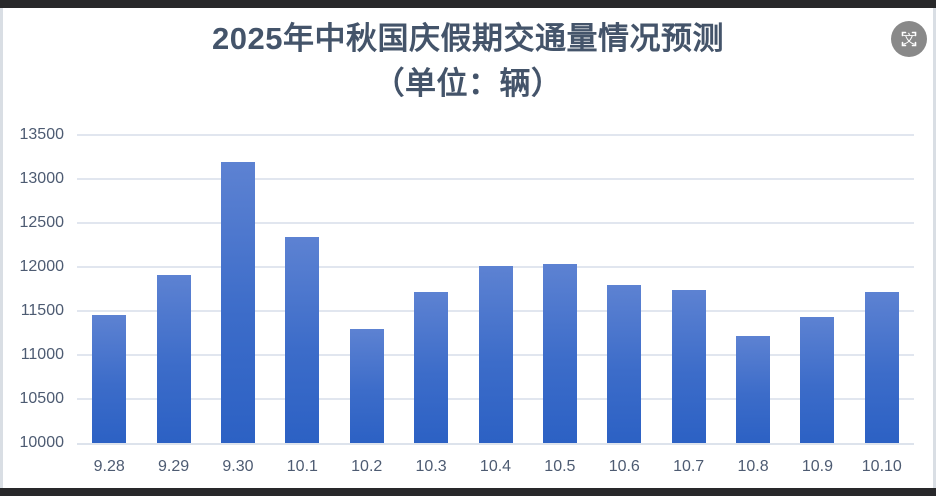 The width and height of the screenshot is (936, 496). I want to click on chart-title-line2: （单位：辆）, so click(468, 83).